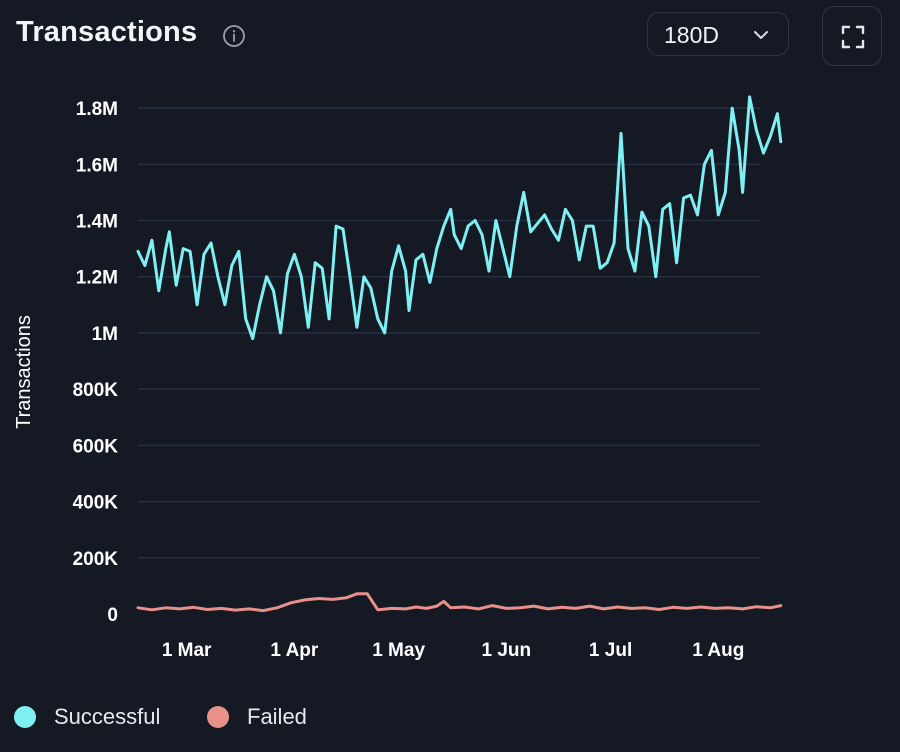  Describe the element at coordinates (105, 334) in the screenshot. I see `y-tick-label: 1M` at that location.